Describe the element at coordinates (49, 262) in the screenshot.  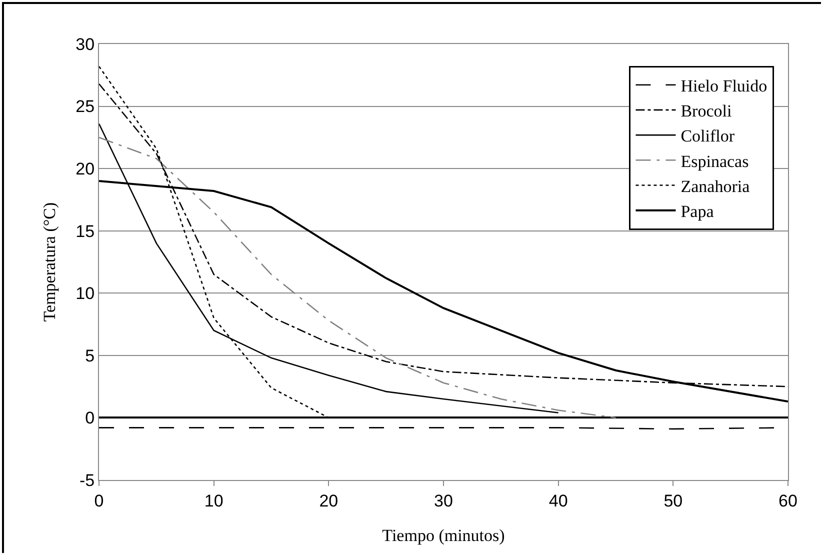
I see `y-axis-title: Temperatura (°C)` at that location.